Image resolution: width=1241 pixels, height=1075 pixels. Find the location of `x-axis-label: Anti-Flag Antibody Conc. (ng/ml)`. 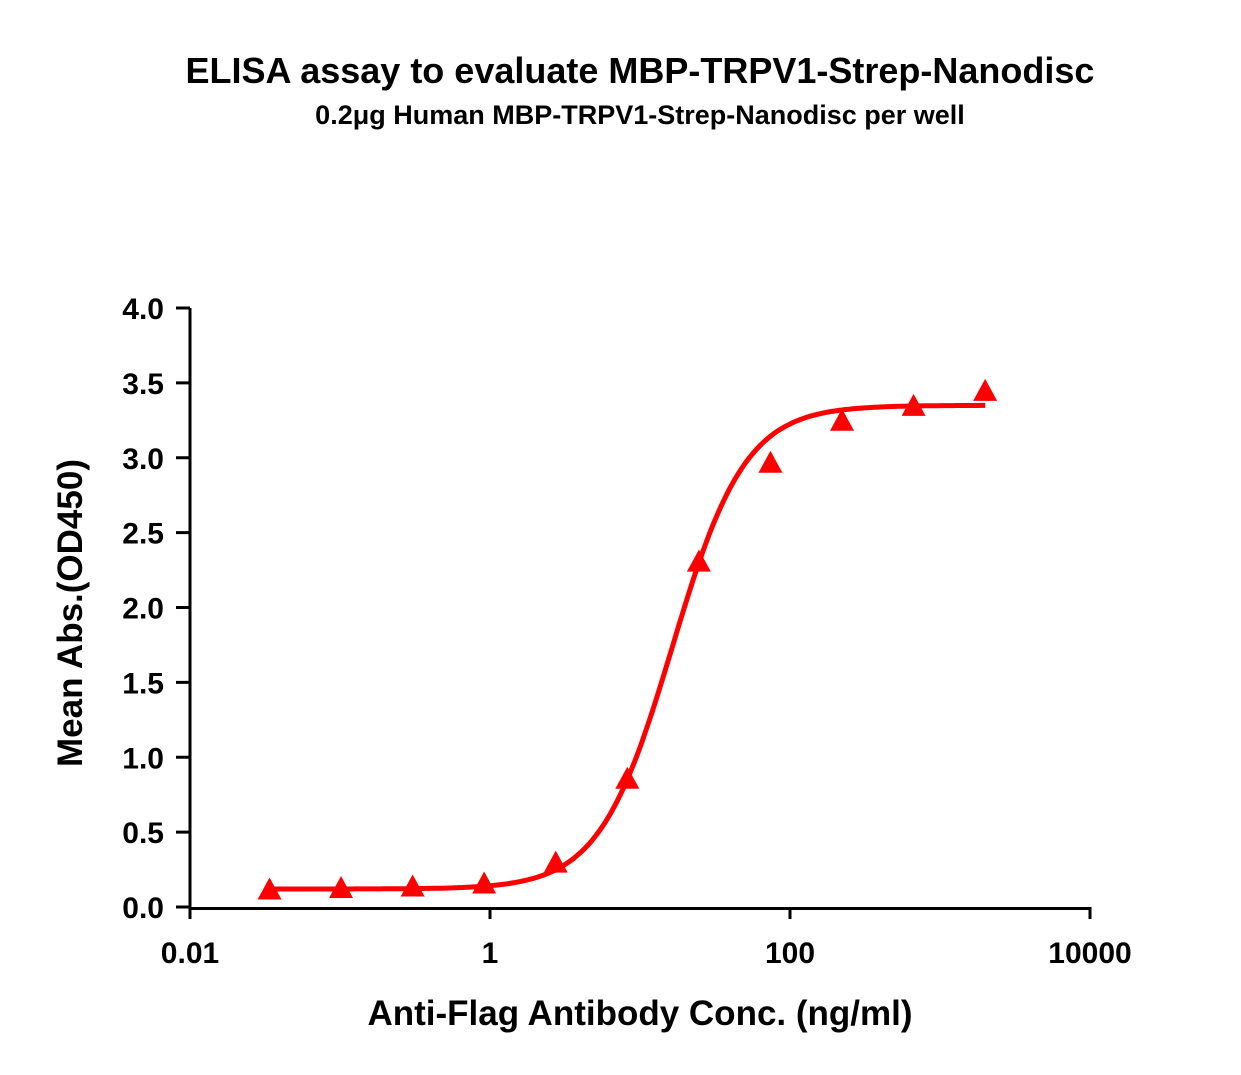

x-axis-label: Anti-Flag Antibody Conc. (ng/ml) is located at coordinates (639, 1013).